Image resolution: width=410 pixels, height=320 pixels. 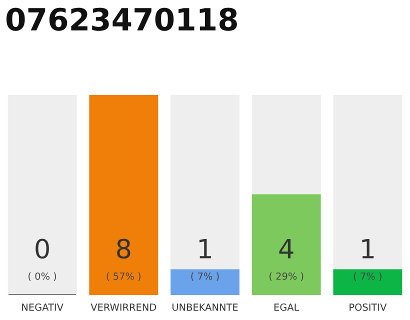 What do you see at coordinates (205, 307) in the screenshot?
I see `x-tick-label: UNBEKANNTE` at bounding box center [205, 307].